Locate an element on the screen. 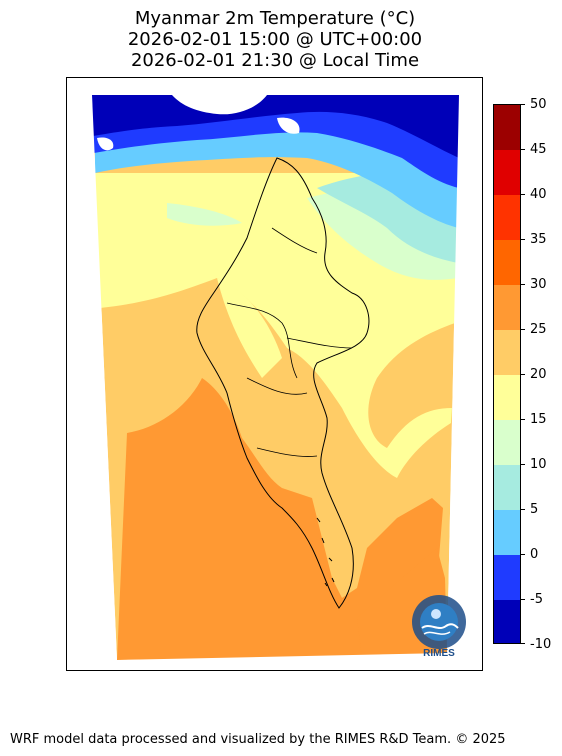 The image size is (562, 756). colorbar-label: 15 is located at coordinates (538, 419).